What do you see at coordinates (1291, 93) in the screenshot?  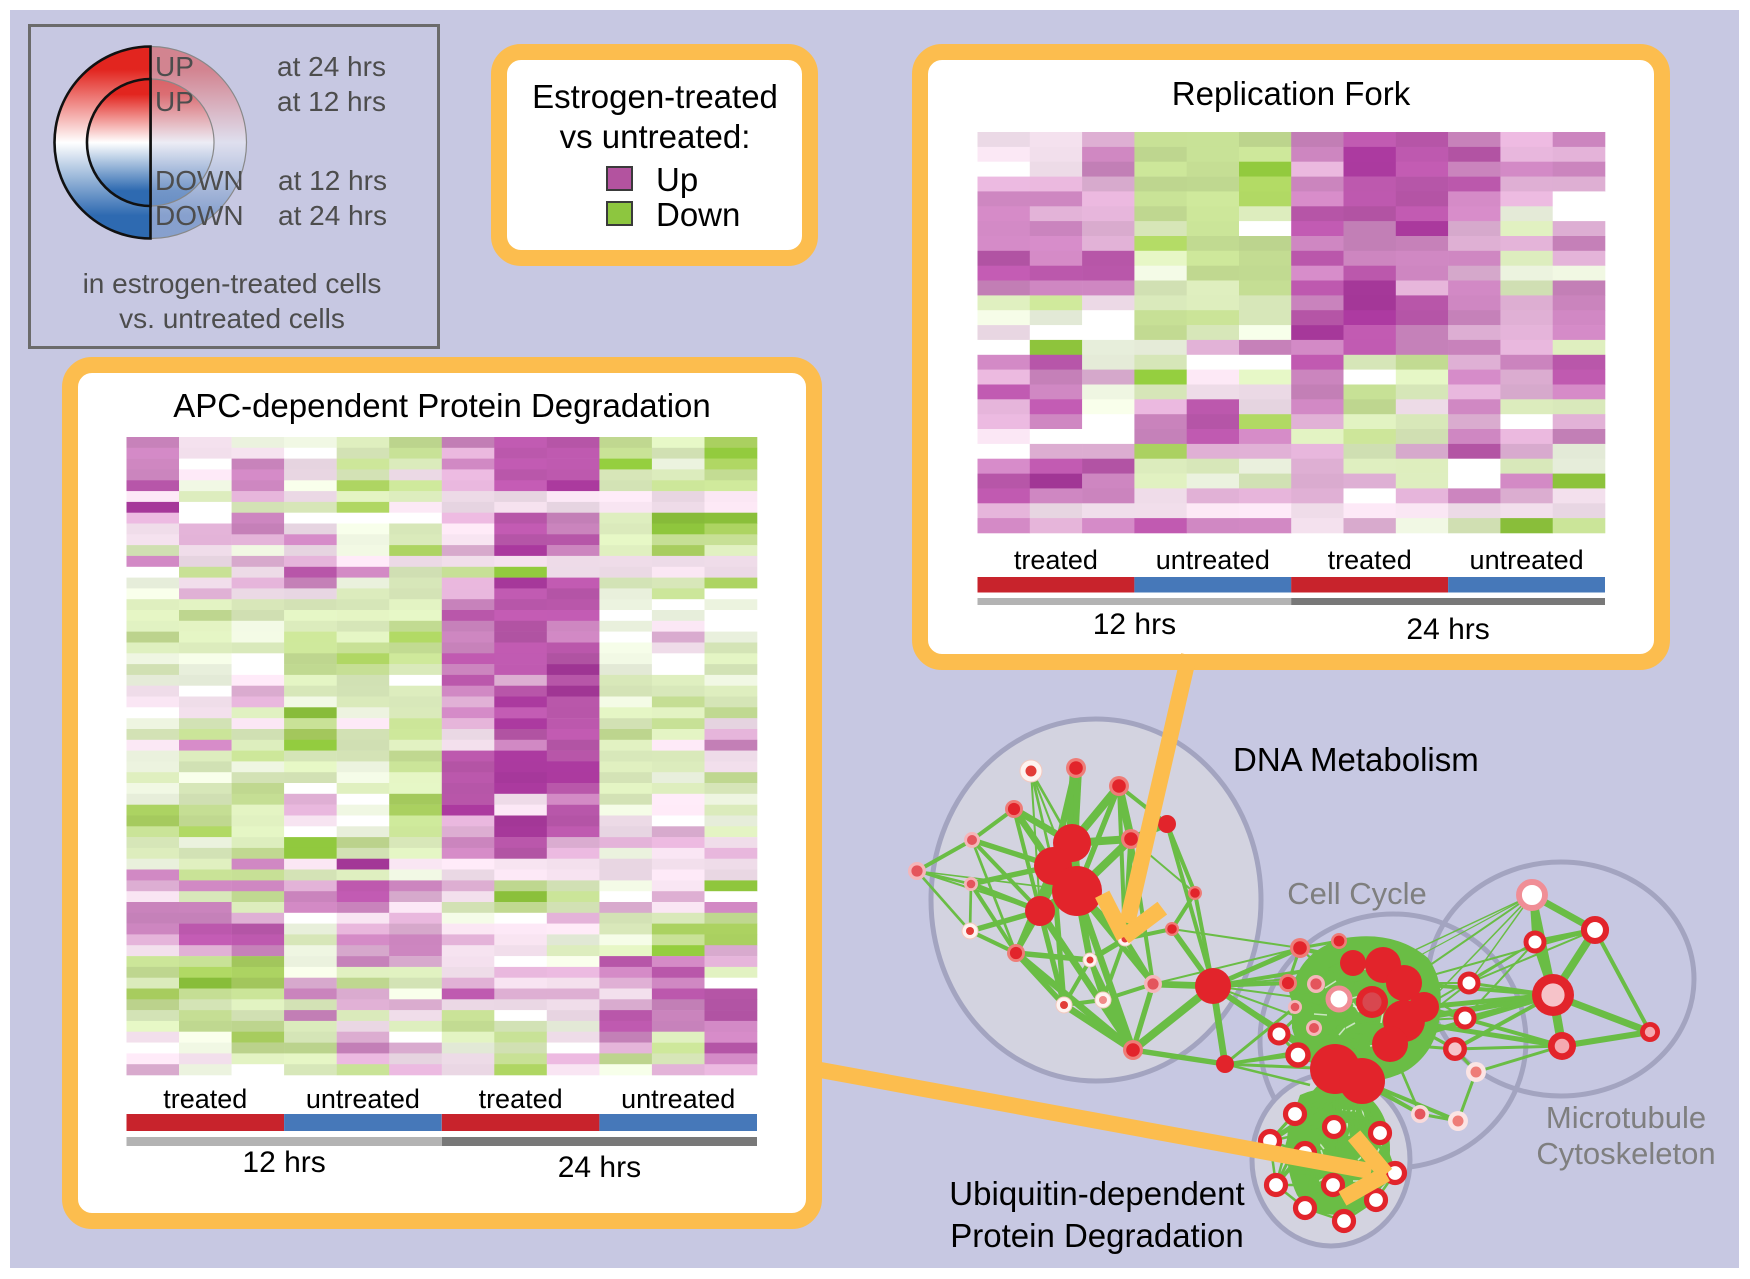 I see `svg-text: Replication Fork` at bounding box center [1291, 93].